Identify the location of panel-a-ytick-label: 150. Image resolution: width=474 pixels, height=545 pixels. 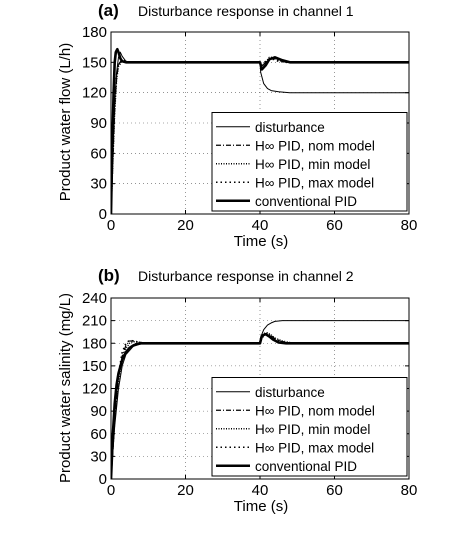
(94, 62).